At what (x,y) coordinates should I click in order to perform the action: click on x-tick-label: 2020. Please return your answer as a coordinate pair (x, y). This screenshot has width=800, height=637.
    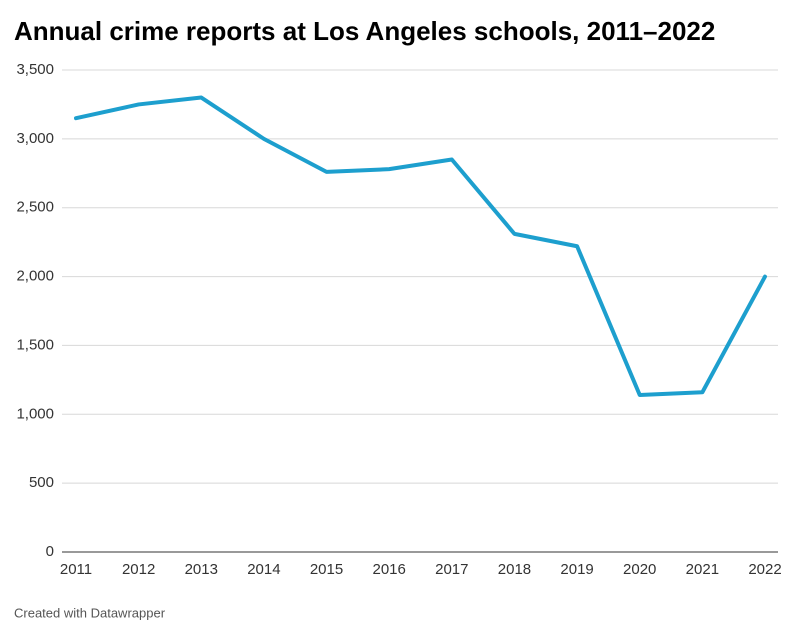
    Looking at the image, I should click on (639, 569).